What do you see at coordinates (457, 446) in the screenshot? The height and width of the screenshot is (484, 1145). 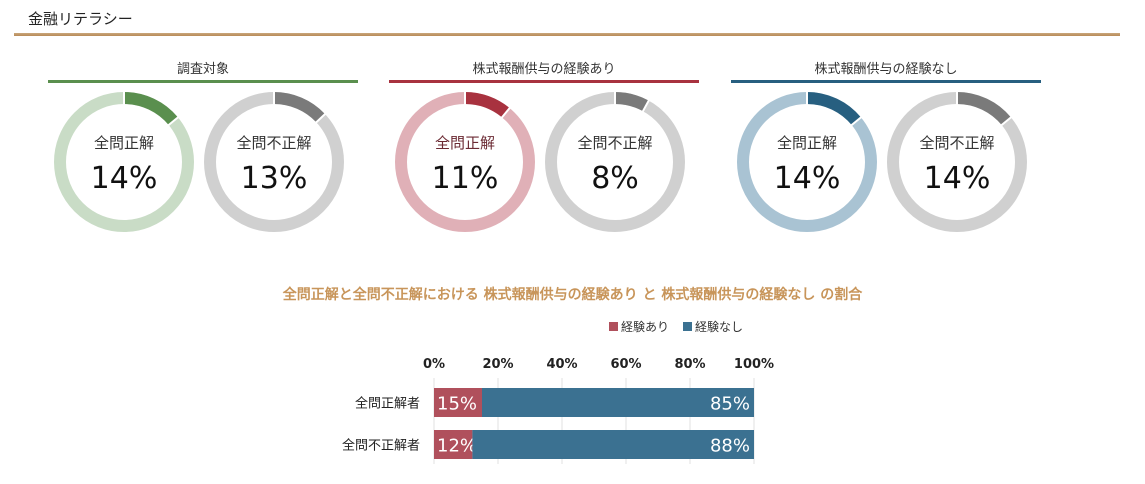 I see `bar-data-label: 12%` at bounding box center [457, 446].